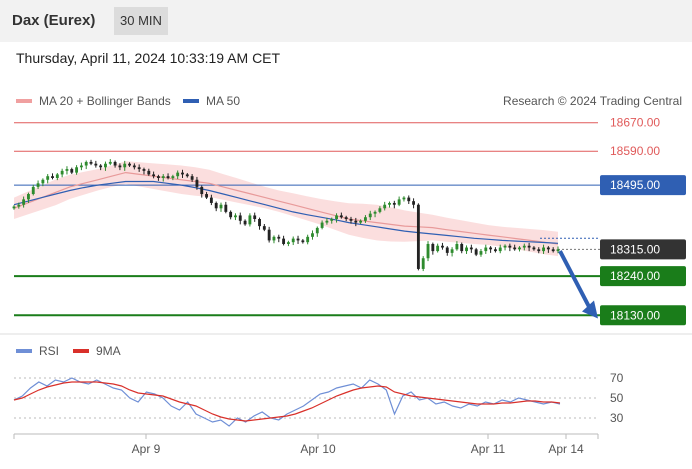 The width and height of the screenshot is (692, 469). I want to click on header-bar: Dax (Eurex) 30 MIN, so click(346, 21).